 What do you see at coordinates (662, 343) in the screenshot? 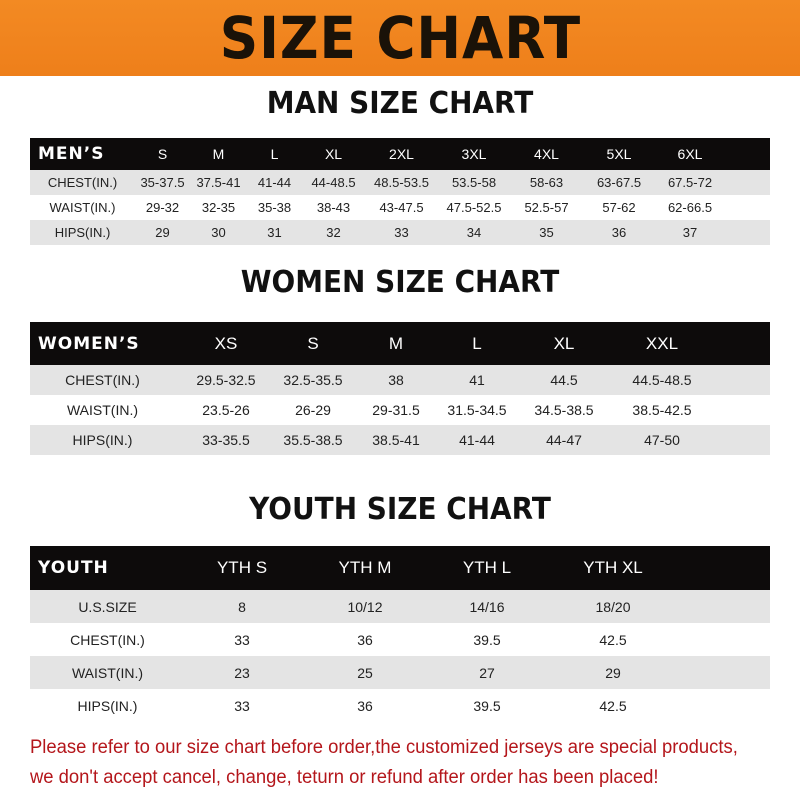
I see `table-cell: XXL` at bounding box center [662, 343].